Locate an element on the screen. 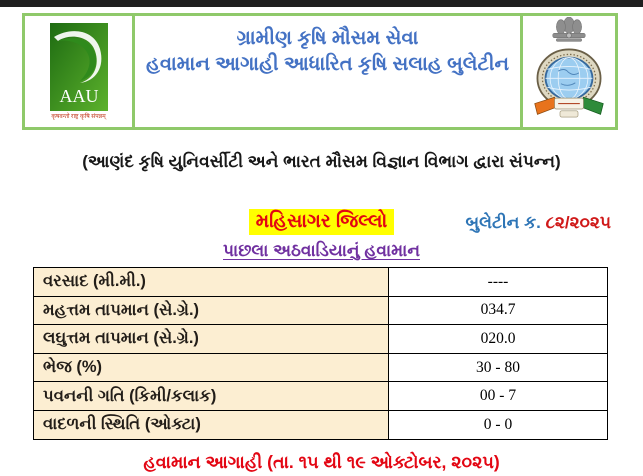 This screenshot has height=476, width=643. row-label-wind-speed: પવનની ગતિ (કિમી/કલાક) is located at coordinates (211, 396).